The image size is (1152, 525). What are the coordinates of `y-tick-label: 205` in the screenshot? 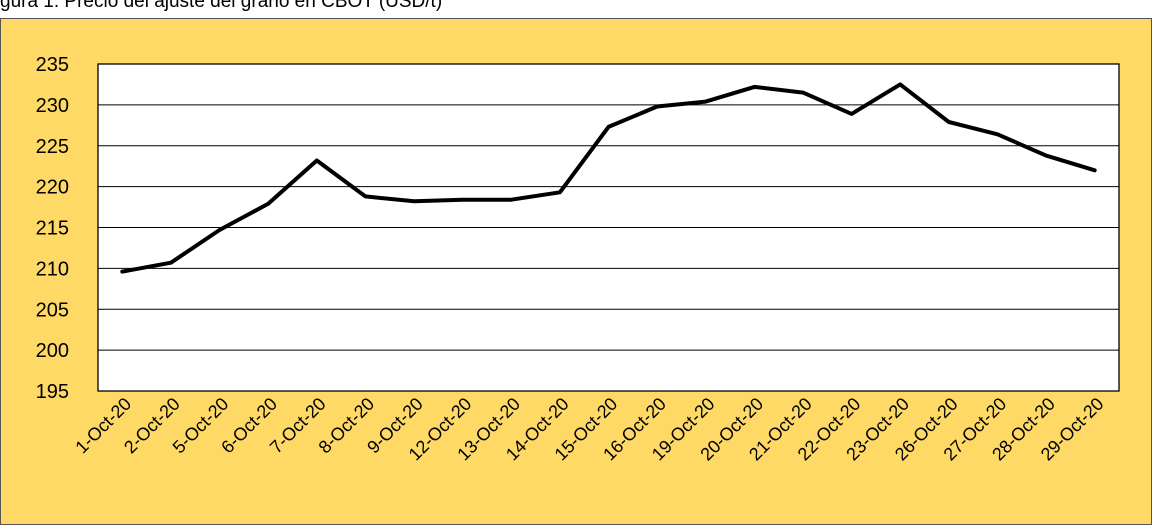 It's located at (52, 310).